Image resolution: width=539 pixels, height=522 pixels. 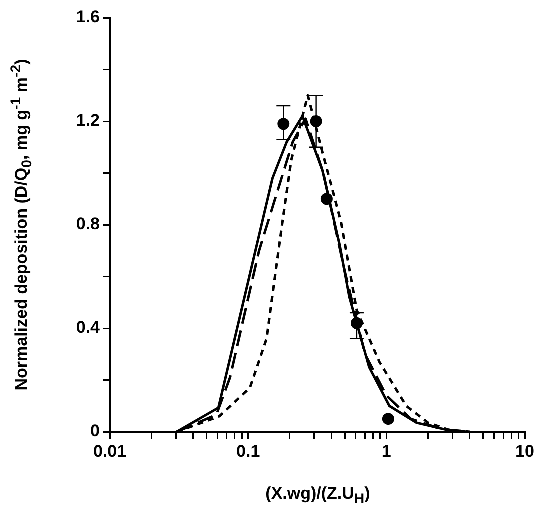 I want to click on y-tick-label: 0.4, so click(x=88, y=328).